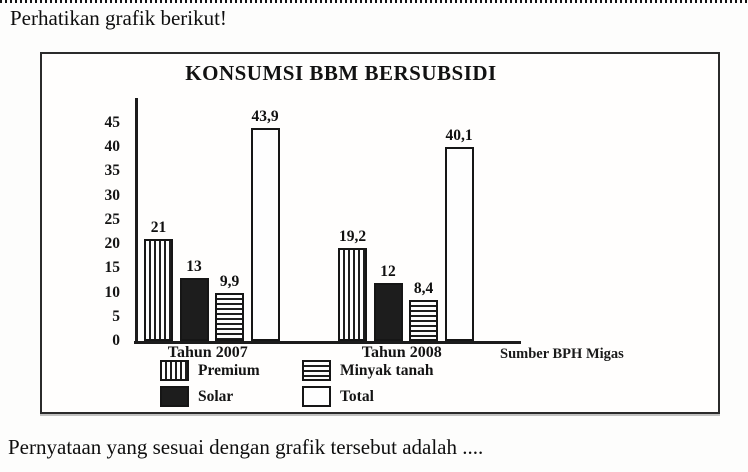  I want to click on y-axis-tick-label: 10, so click(112, 292).